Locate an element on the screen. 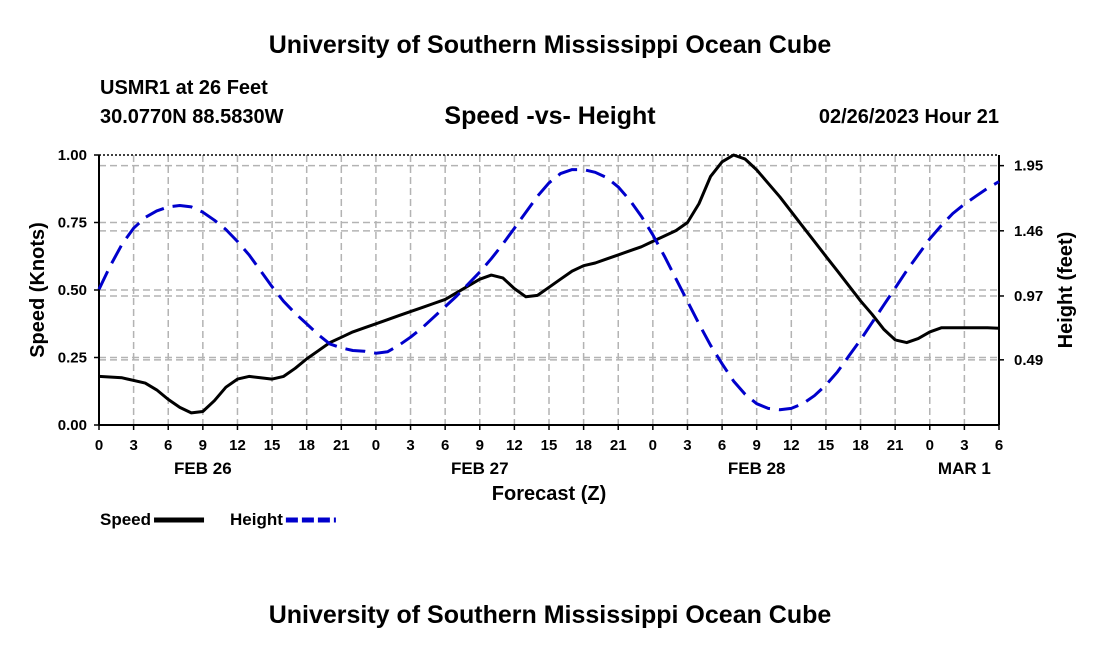  y-tick-label: 1.00 is located at coordinates (72, 155).